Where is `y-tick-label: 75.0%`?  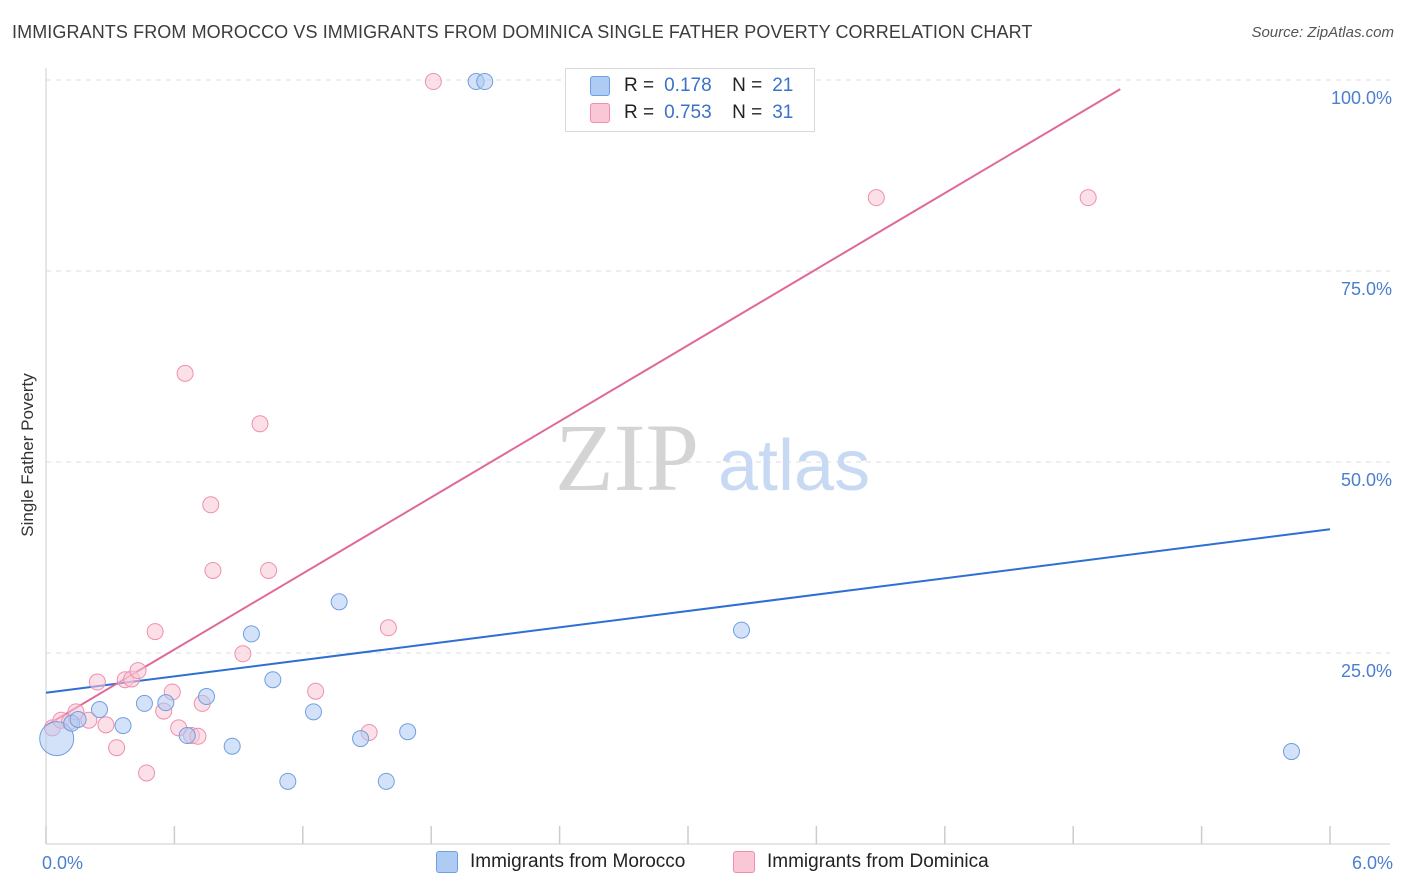 y-tick-label: 75.0% is located at coordinates (1366, 289).